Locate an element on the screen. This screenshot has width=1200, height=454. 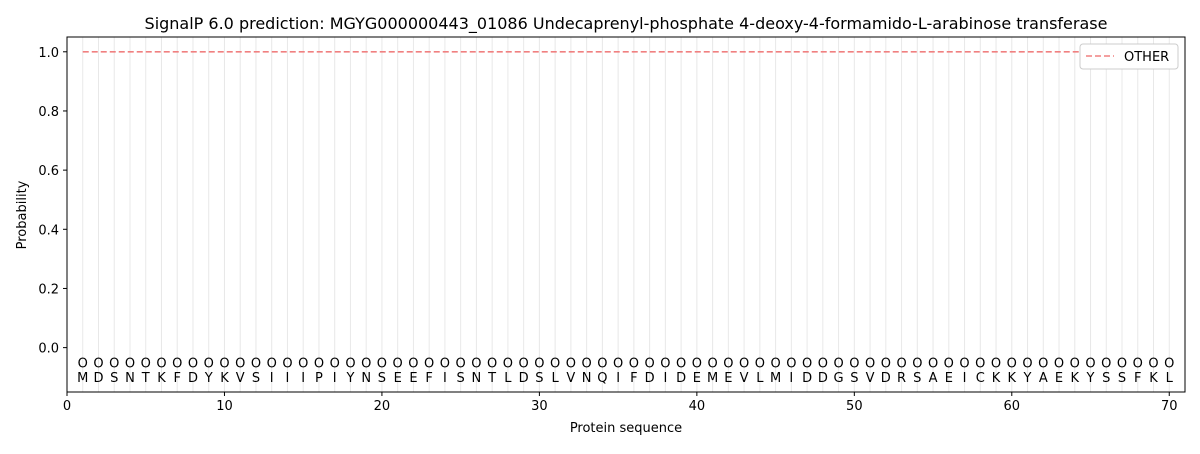
x-axis-label: Protein sequence is located at coordinates (626, 428).